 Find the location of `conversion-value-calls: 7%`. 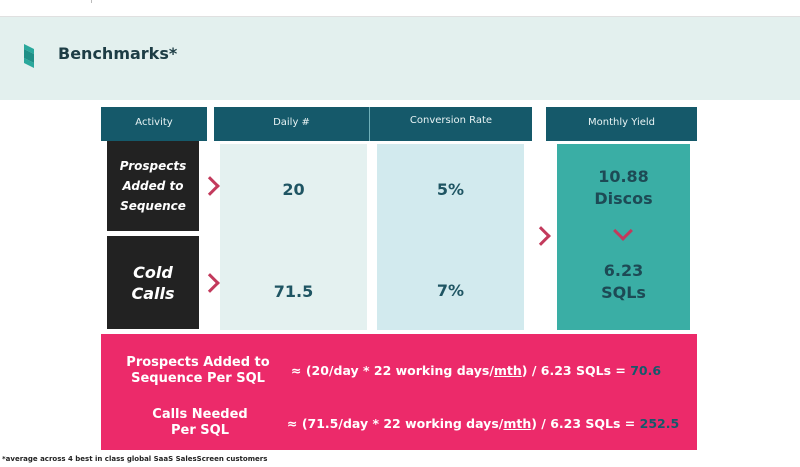

conversion-value-calls: 7% is located at coordinates (450, 290).